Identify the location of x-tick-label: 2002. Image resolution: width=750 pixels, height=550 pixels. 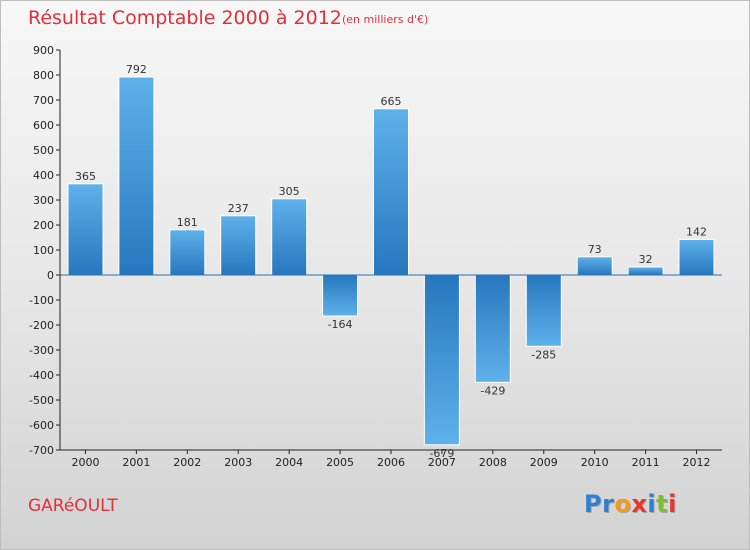
(187, 462).